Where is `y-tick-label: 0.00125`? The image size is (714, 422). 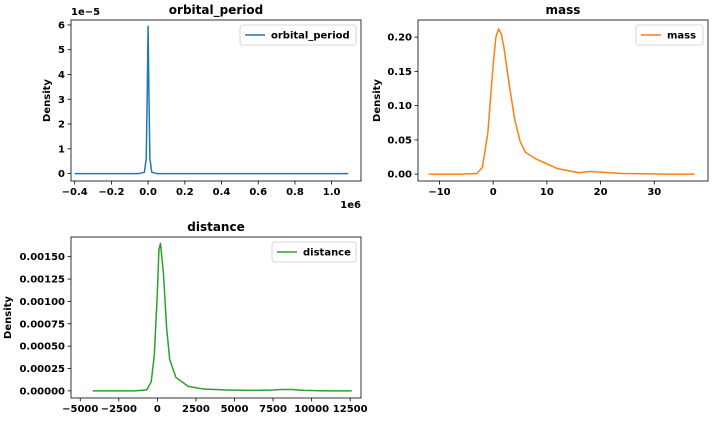 y-tick-label: 0.00125 is located at coordinates (42, 280).